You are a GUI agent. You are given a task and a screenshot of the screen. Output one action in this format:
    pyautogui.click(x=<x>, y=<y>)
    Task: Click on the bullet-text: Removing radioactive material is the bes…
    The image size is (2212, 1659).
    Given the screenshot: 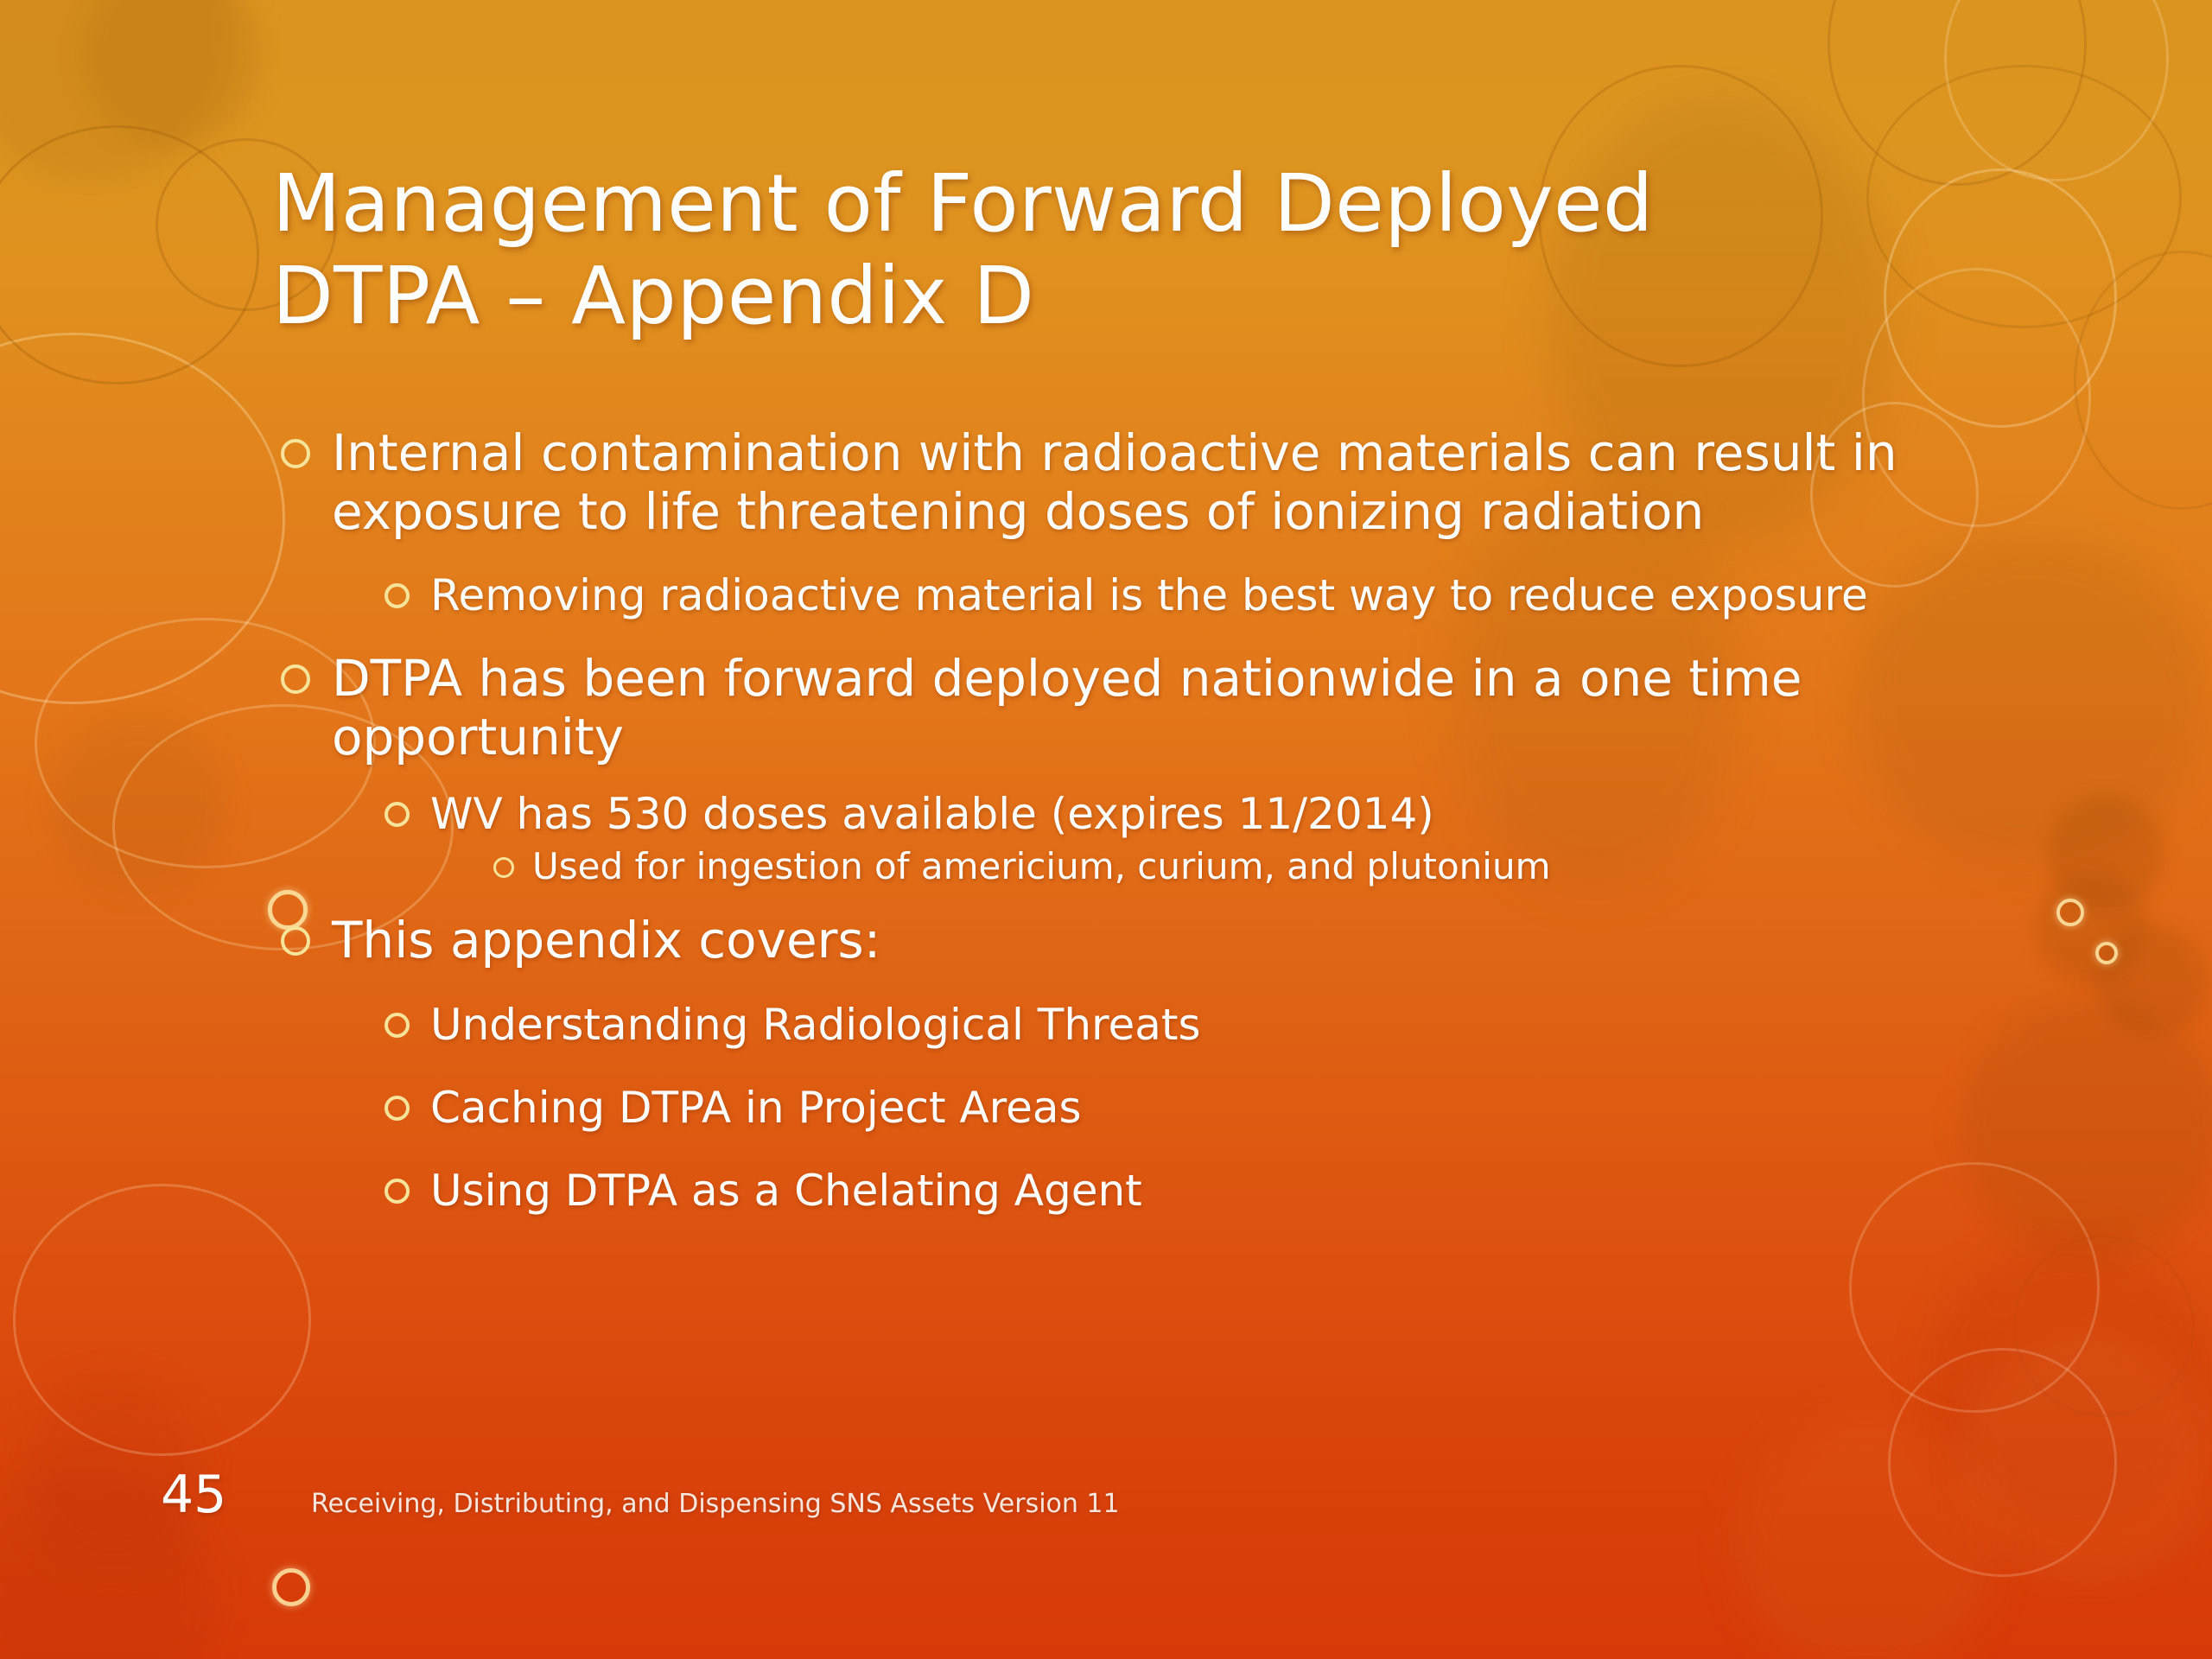 What is the action you would take?
    pyautogui.click(x=1149, y=594)
    